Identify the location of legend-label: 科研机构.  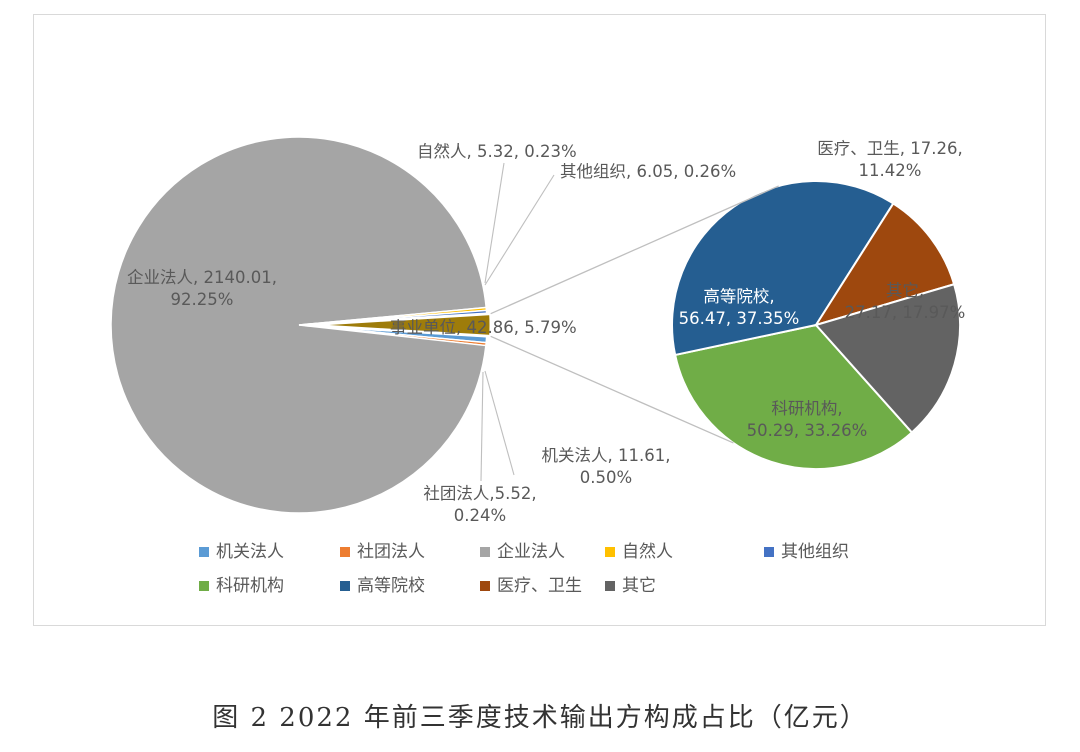
(250, 586).